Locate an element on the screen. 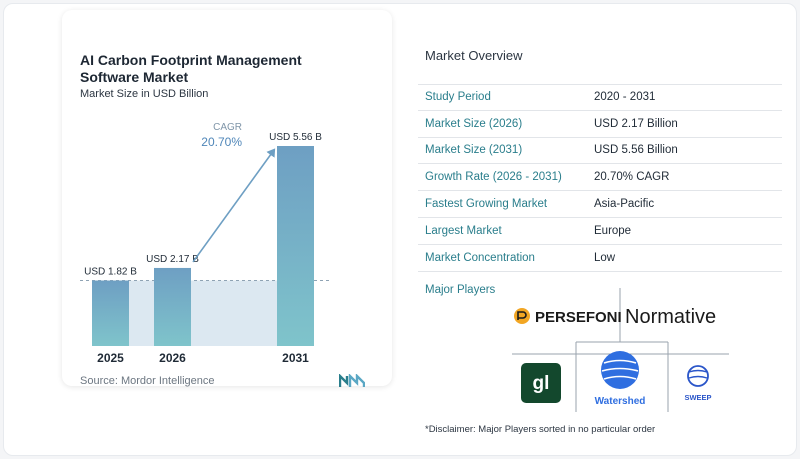 This screenshot has width=800, height=459. overview-value: USD 5.56 Billion is located at coordinates (636, 150).